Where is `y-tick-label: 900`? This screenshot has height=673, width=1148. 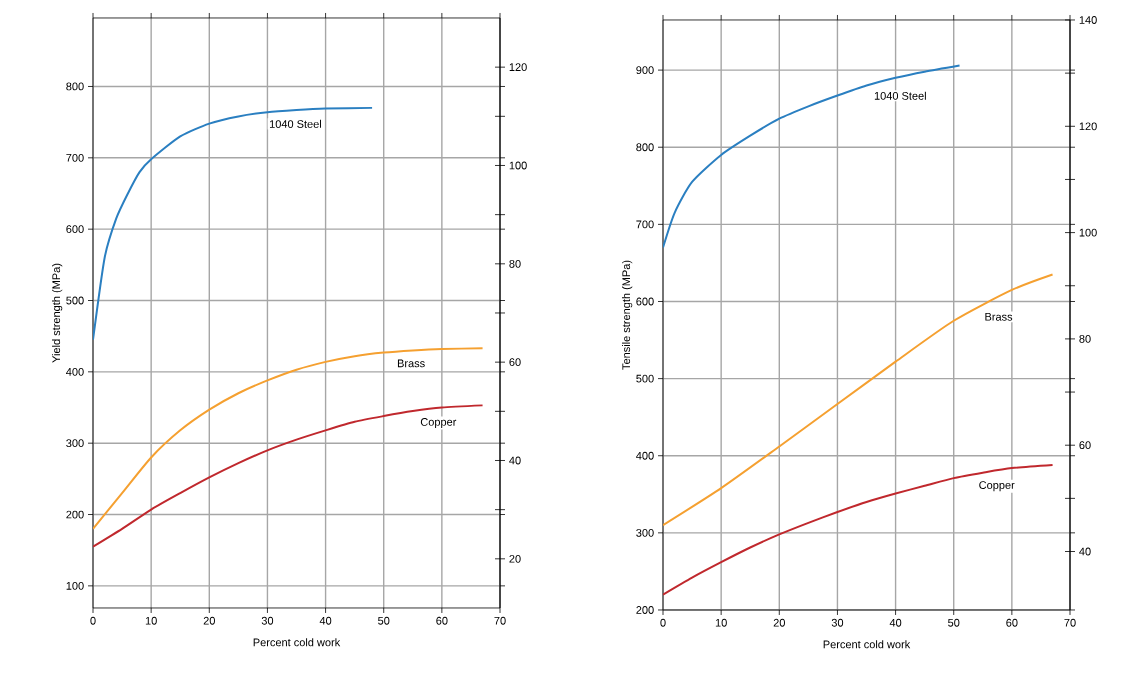 y-tick-label: 900 is located at coordinates (645, 70).